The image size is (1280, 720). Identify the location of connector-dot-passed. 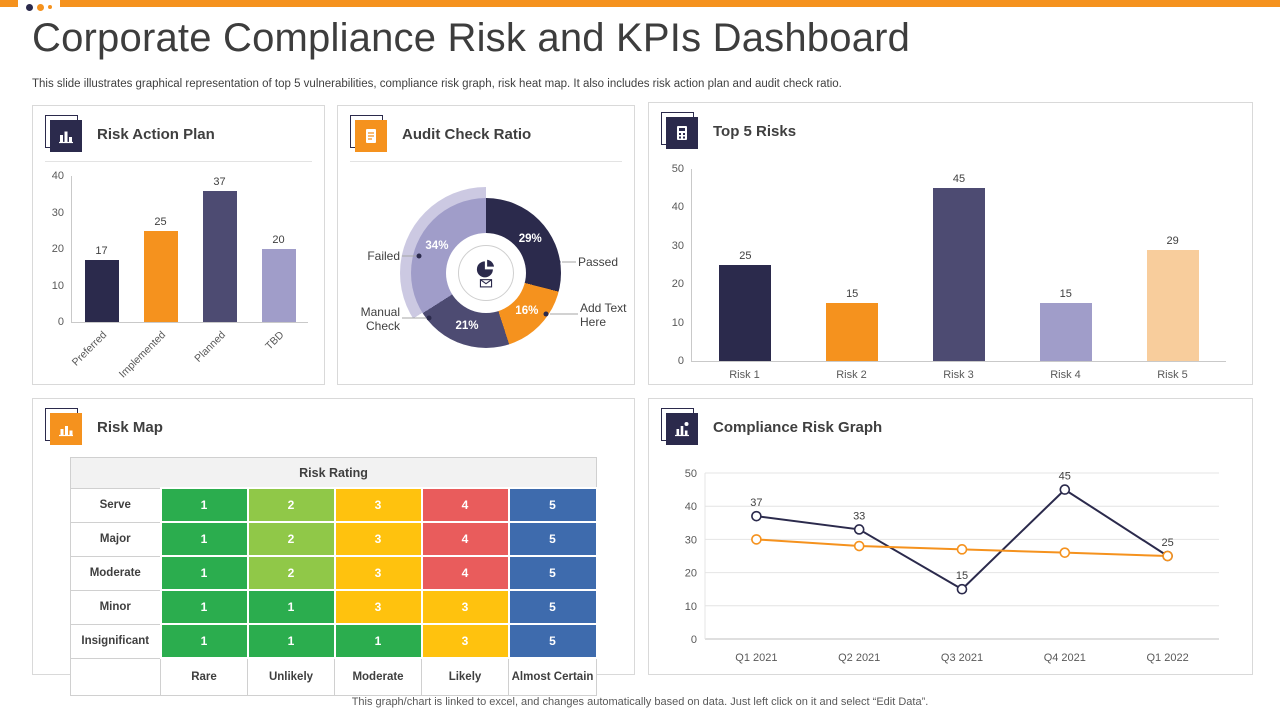
(558, 262).